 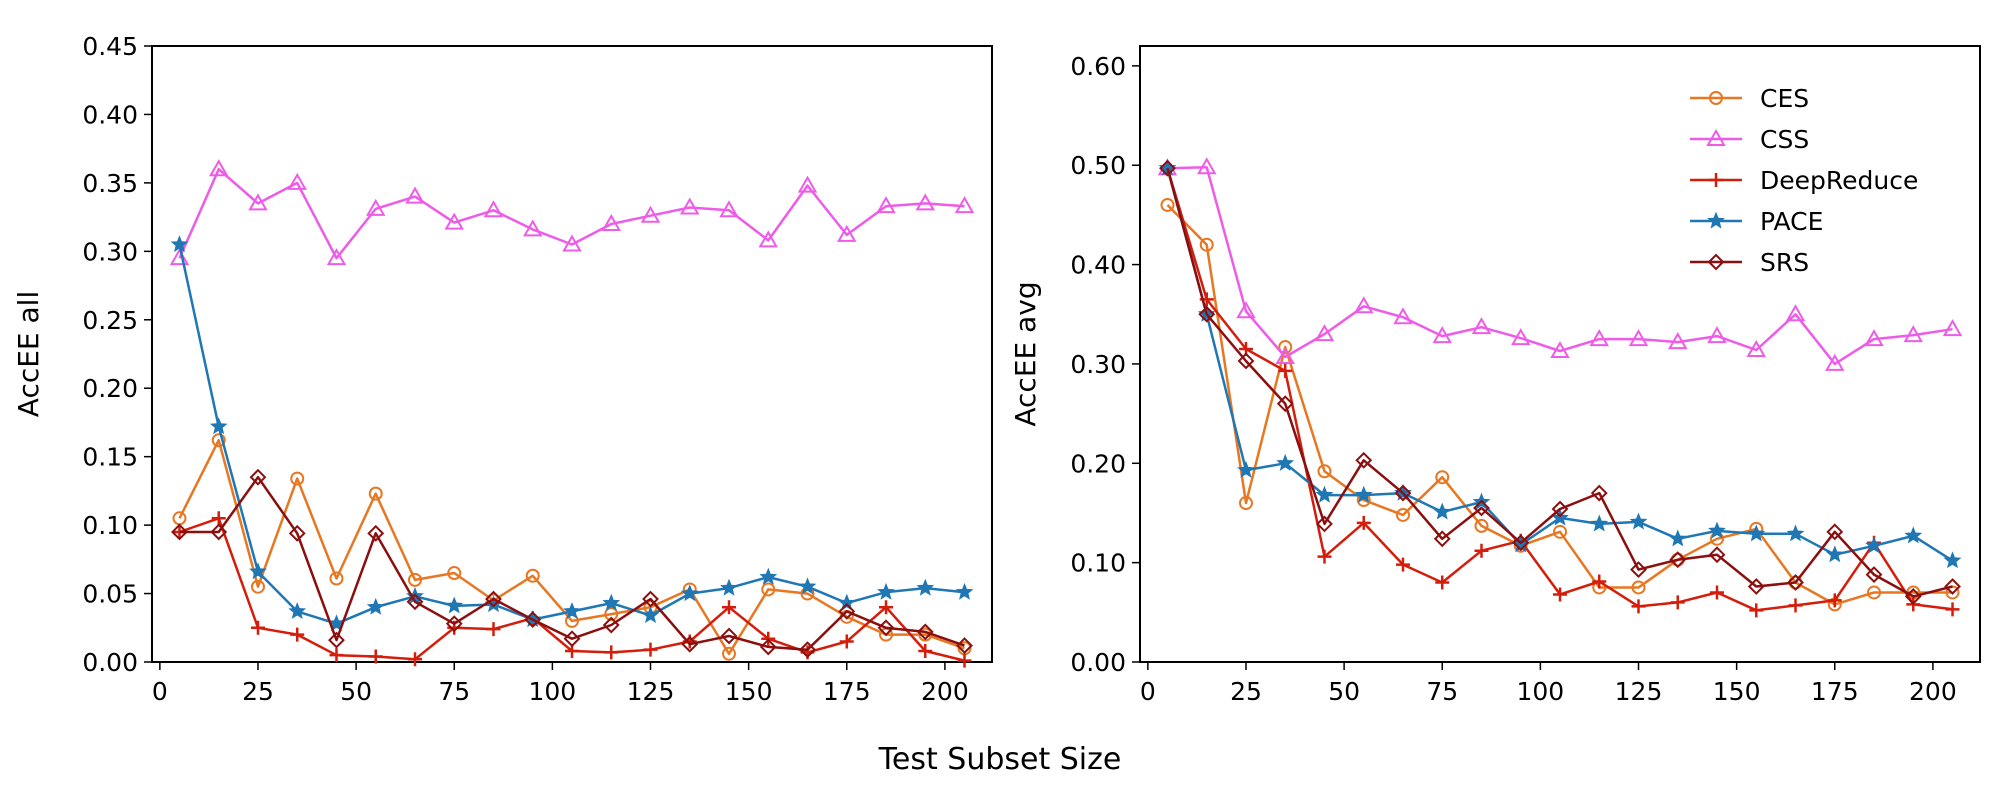 I want to click on series-line-srs, so click(x=572, y=563).